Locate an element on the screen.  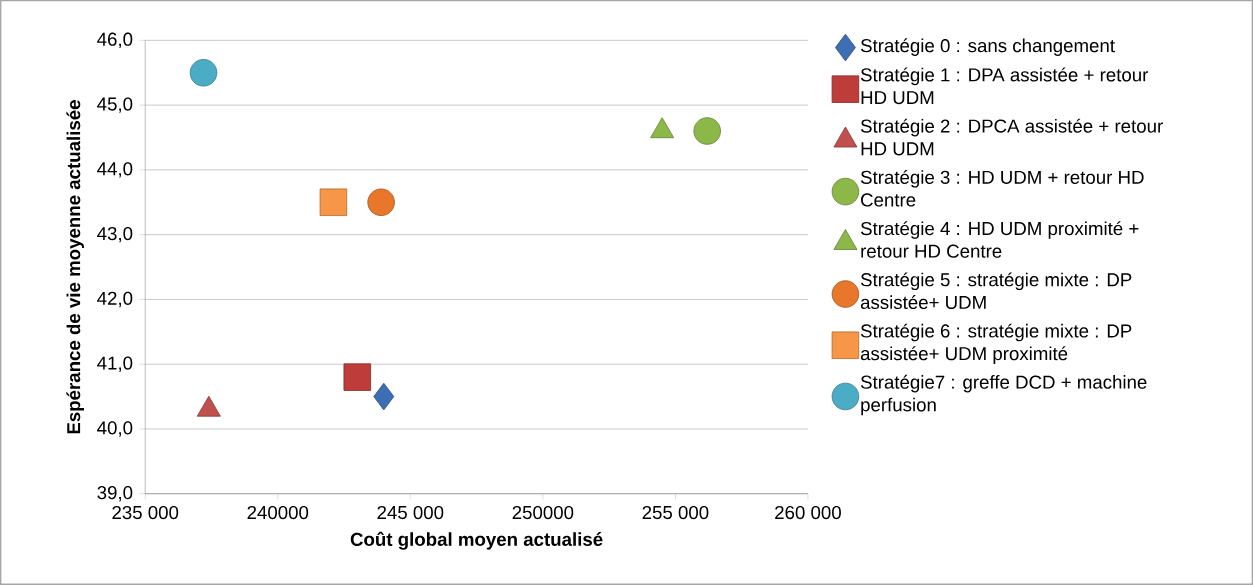
y-tick-label: 46,0 is located at coordinates (115, 40).